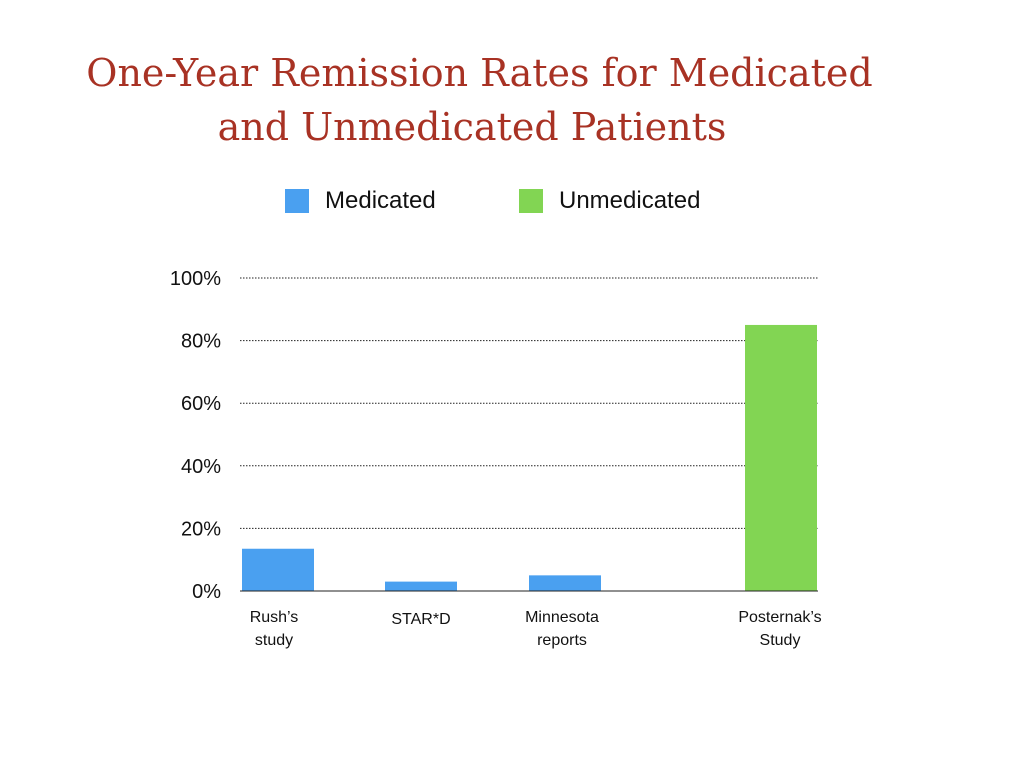 This screenshot has height=768, width=1024. Describe the element at coordinates (781, 457) in the screenshot. I see `bar-unmedicated` at that location.